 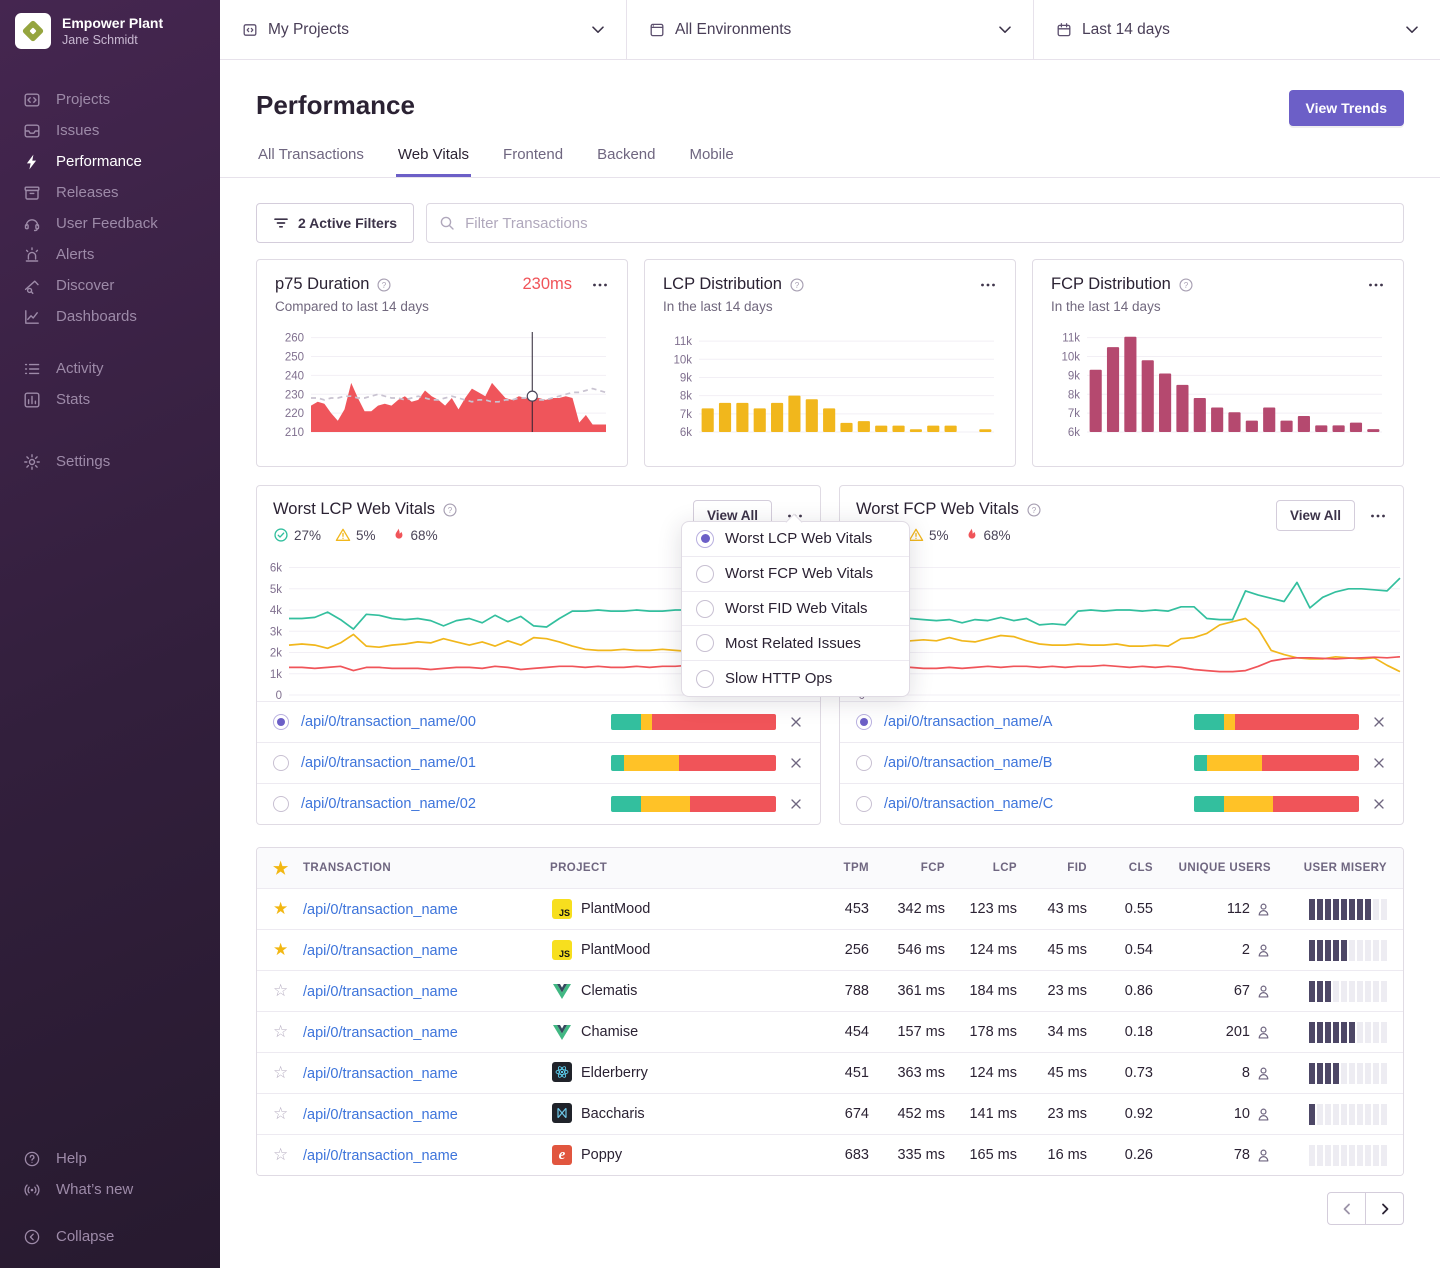 I want to click on view-trends-button: View Trends, so click(x=1346, y=108).